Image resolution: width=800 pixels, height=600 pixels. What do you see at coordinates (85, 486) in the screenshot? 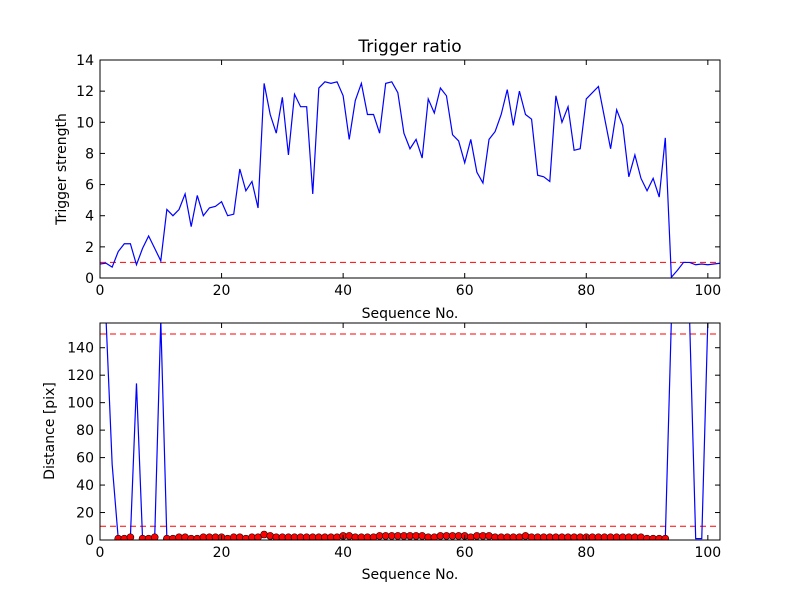
I see `y-tick-label: 40` at bounding box center [85, 486].